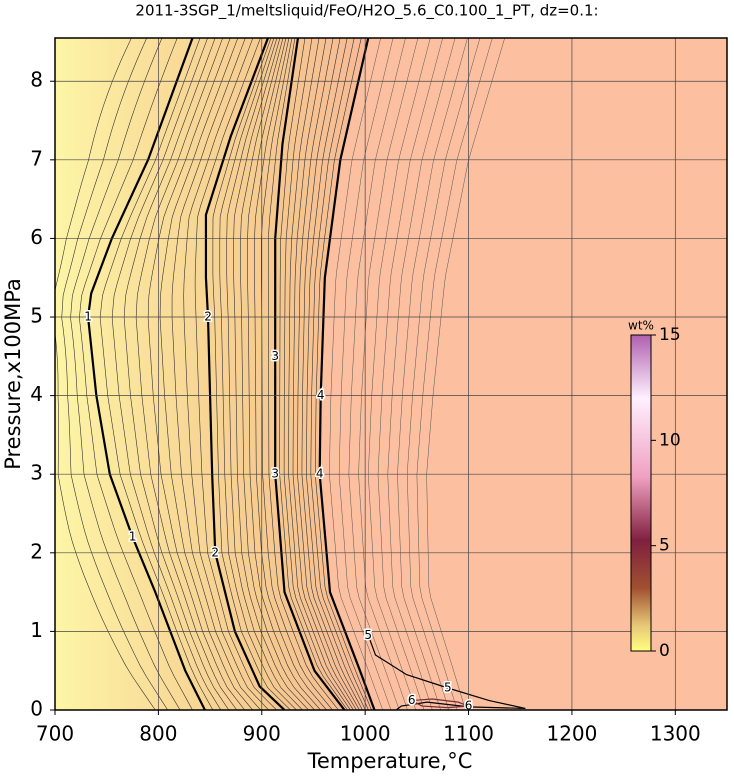  What do you see at coordinates (55, 734) in the screenshot?
I see `x-tick-label: 700` at bounding box center [55, 734].